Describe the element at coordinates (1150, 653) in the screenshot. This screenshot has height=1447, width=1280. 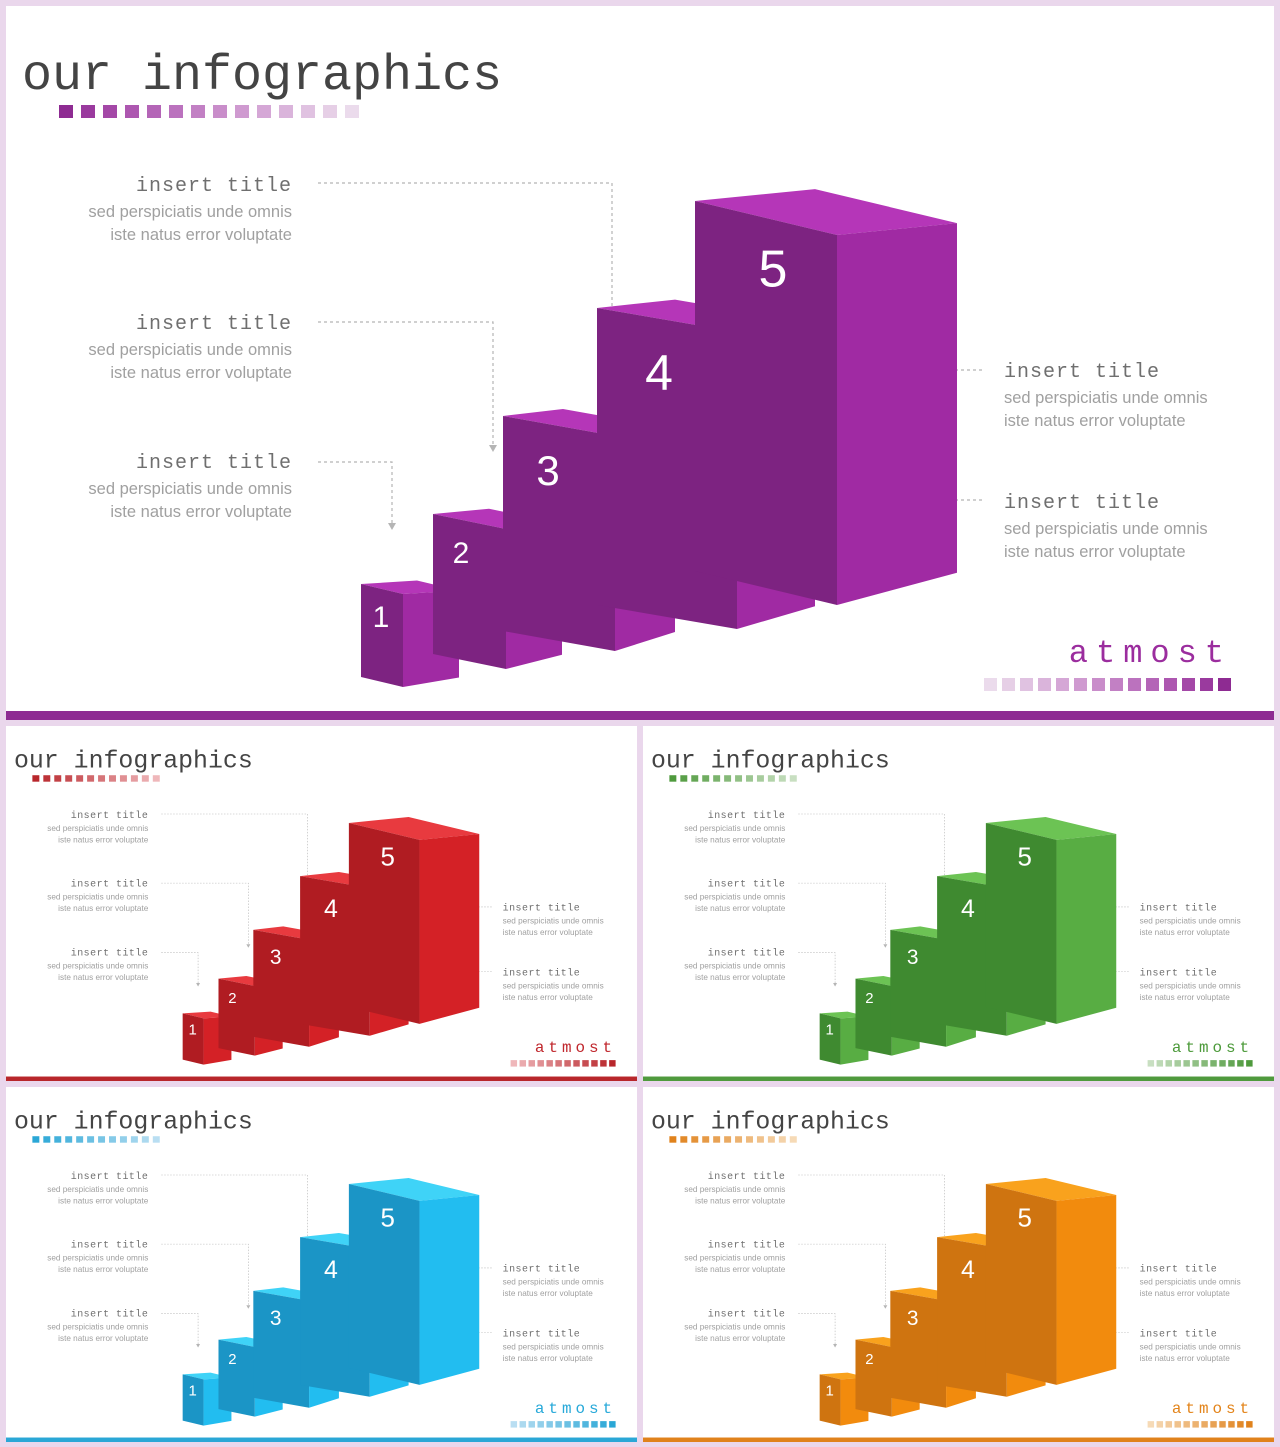
I see `brand-logo: atmost` at that location.